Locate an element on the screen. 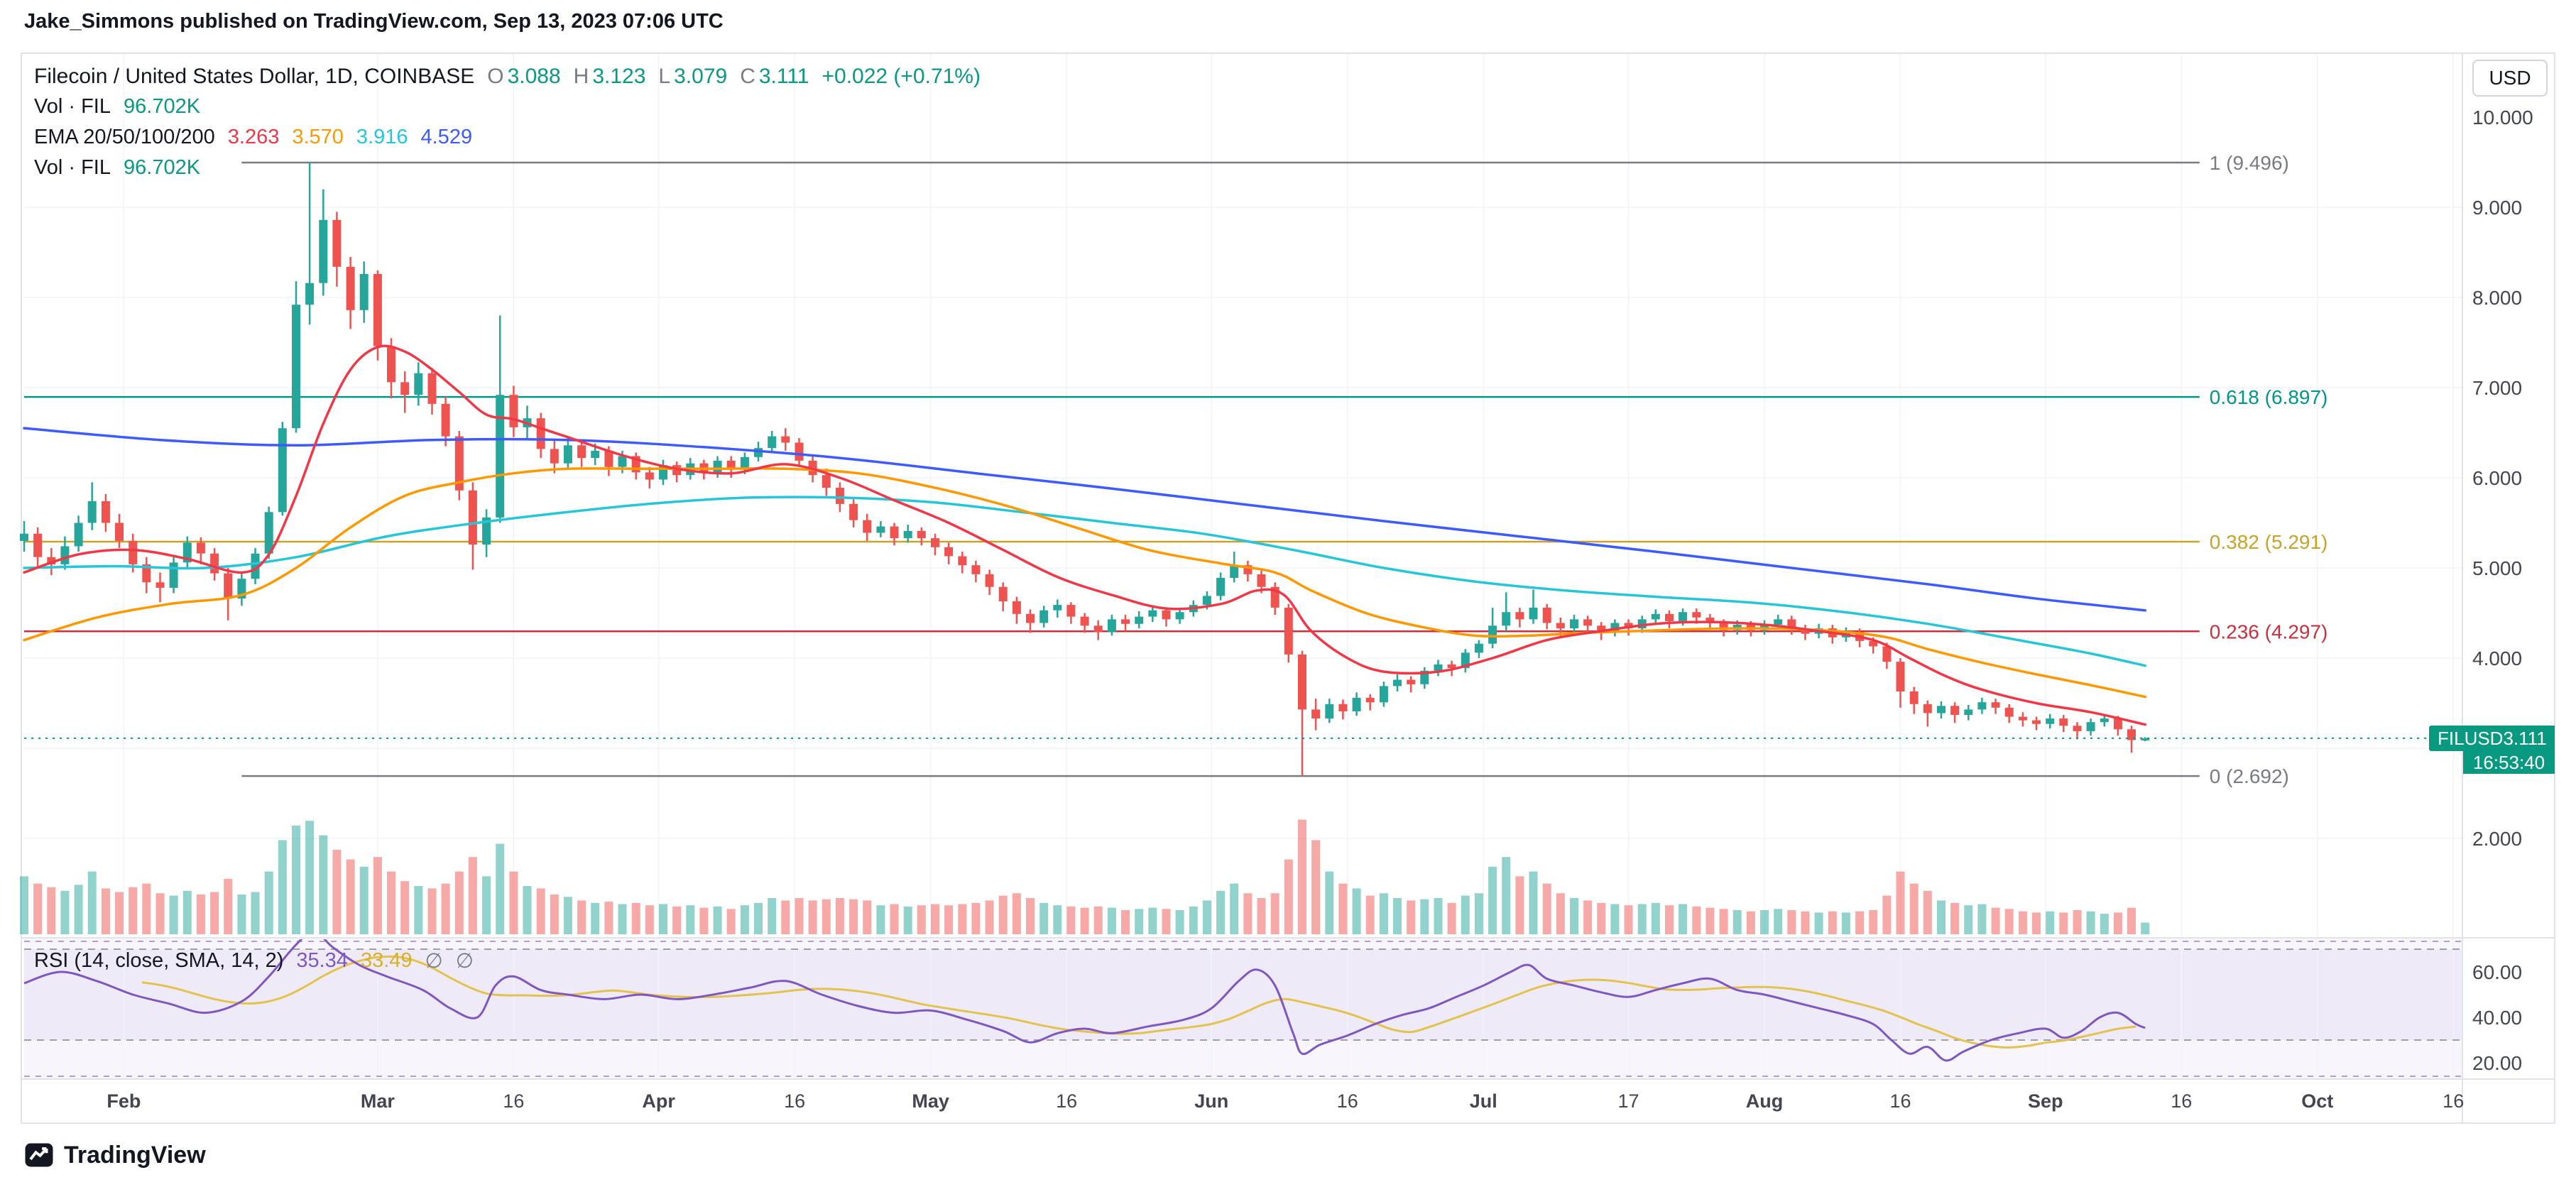  rsi-sma-value: 33.49 is located at coordinates (386, 960).